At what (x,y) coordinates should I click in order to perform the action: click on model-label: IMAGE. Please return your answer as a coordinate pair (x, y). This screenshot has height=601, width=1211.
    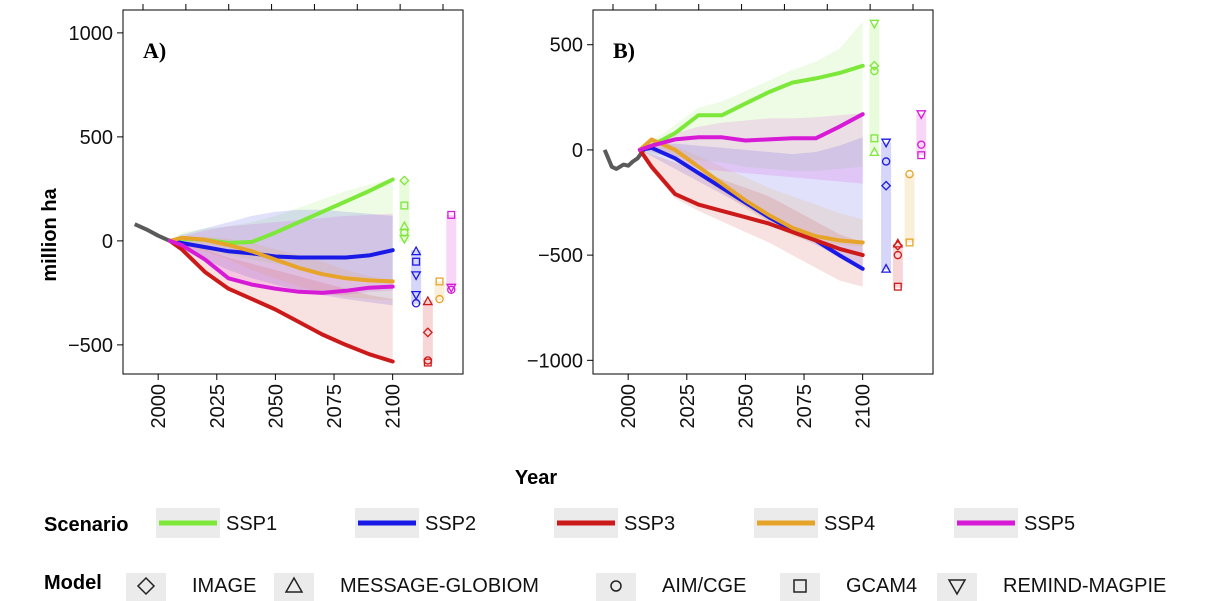
    Looking at the image, I should click on (224, 586).